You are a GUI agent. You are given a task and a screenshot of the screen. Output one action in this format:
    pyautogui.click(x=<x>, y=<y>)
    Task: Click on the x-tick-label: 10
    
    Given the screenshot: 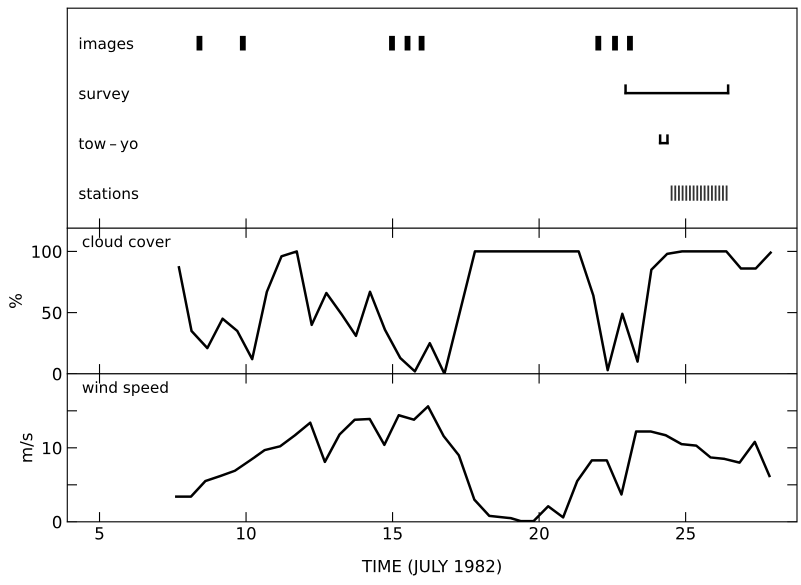 What is the action you would take?
    pyautogui.click(x=246, y=533)
    